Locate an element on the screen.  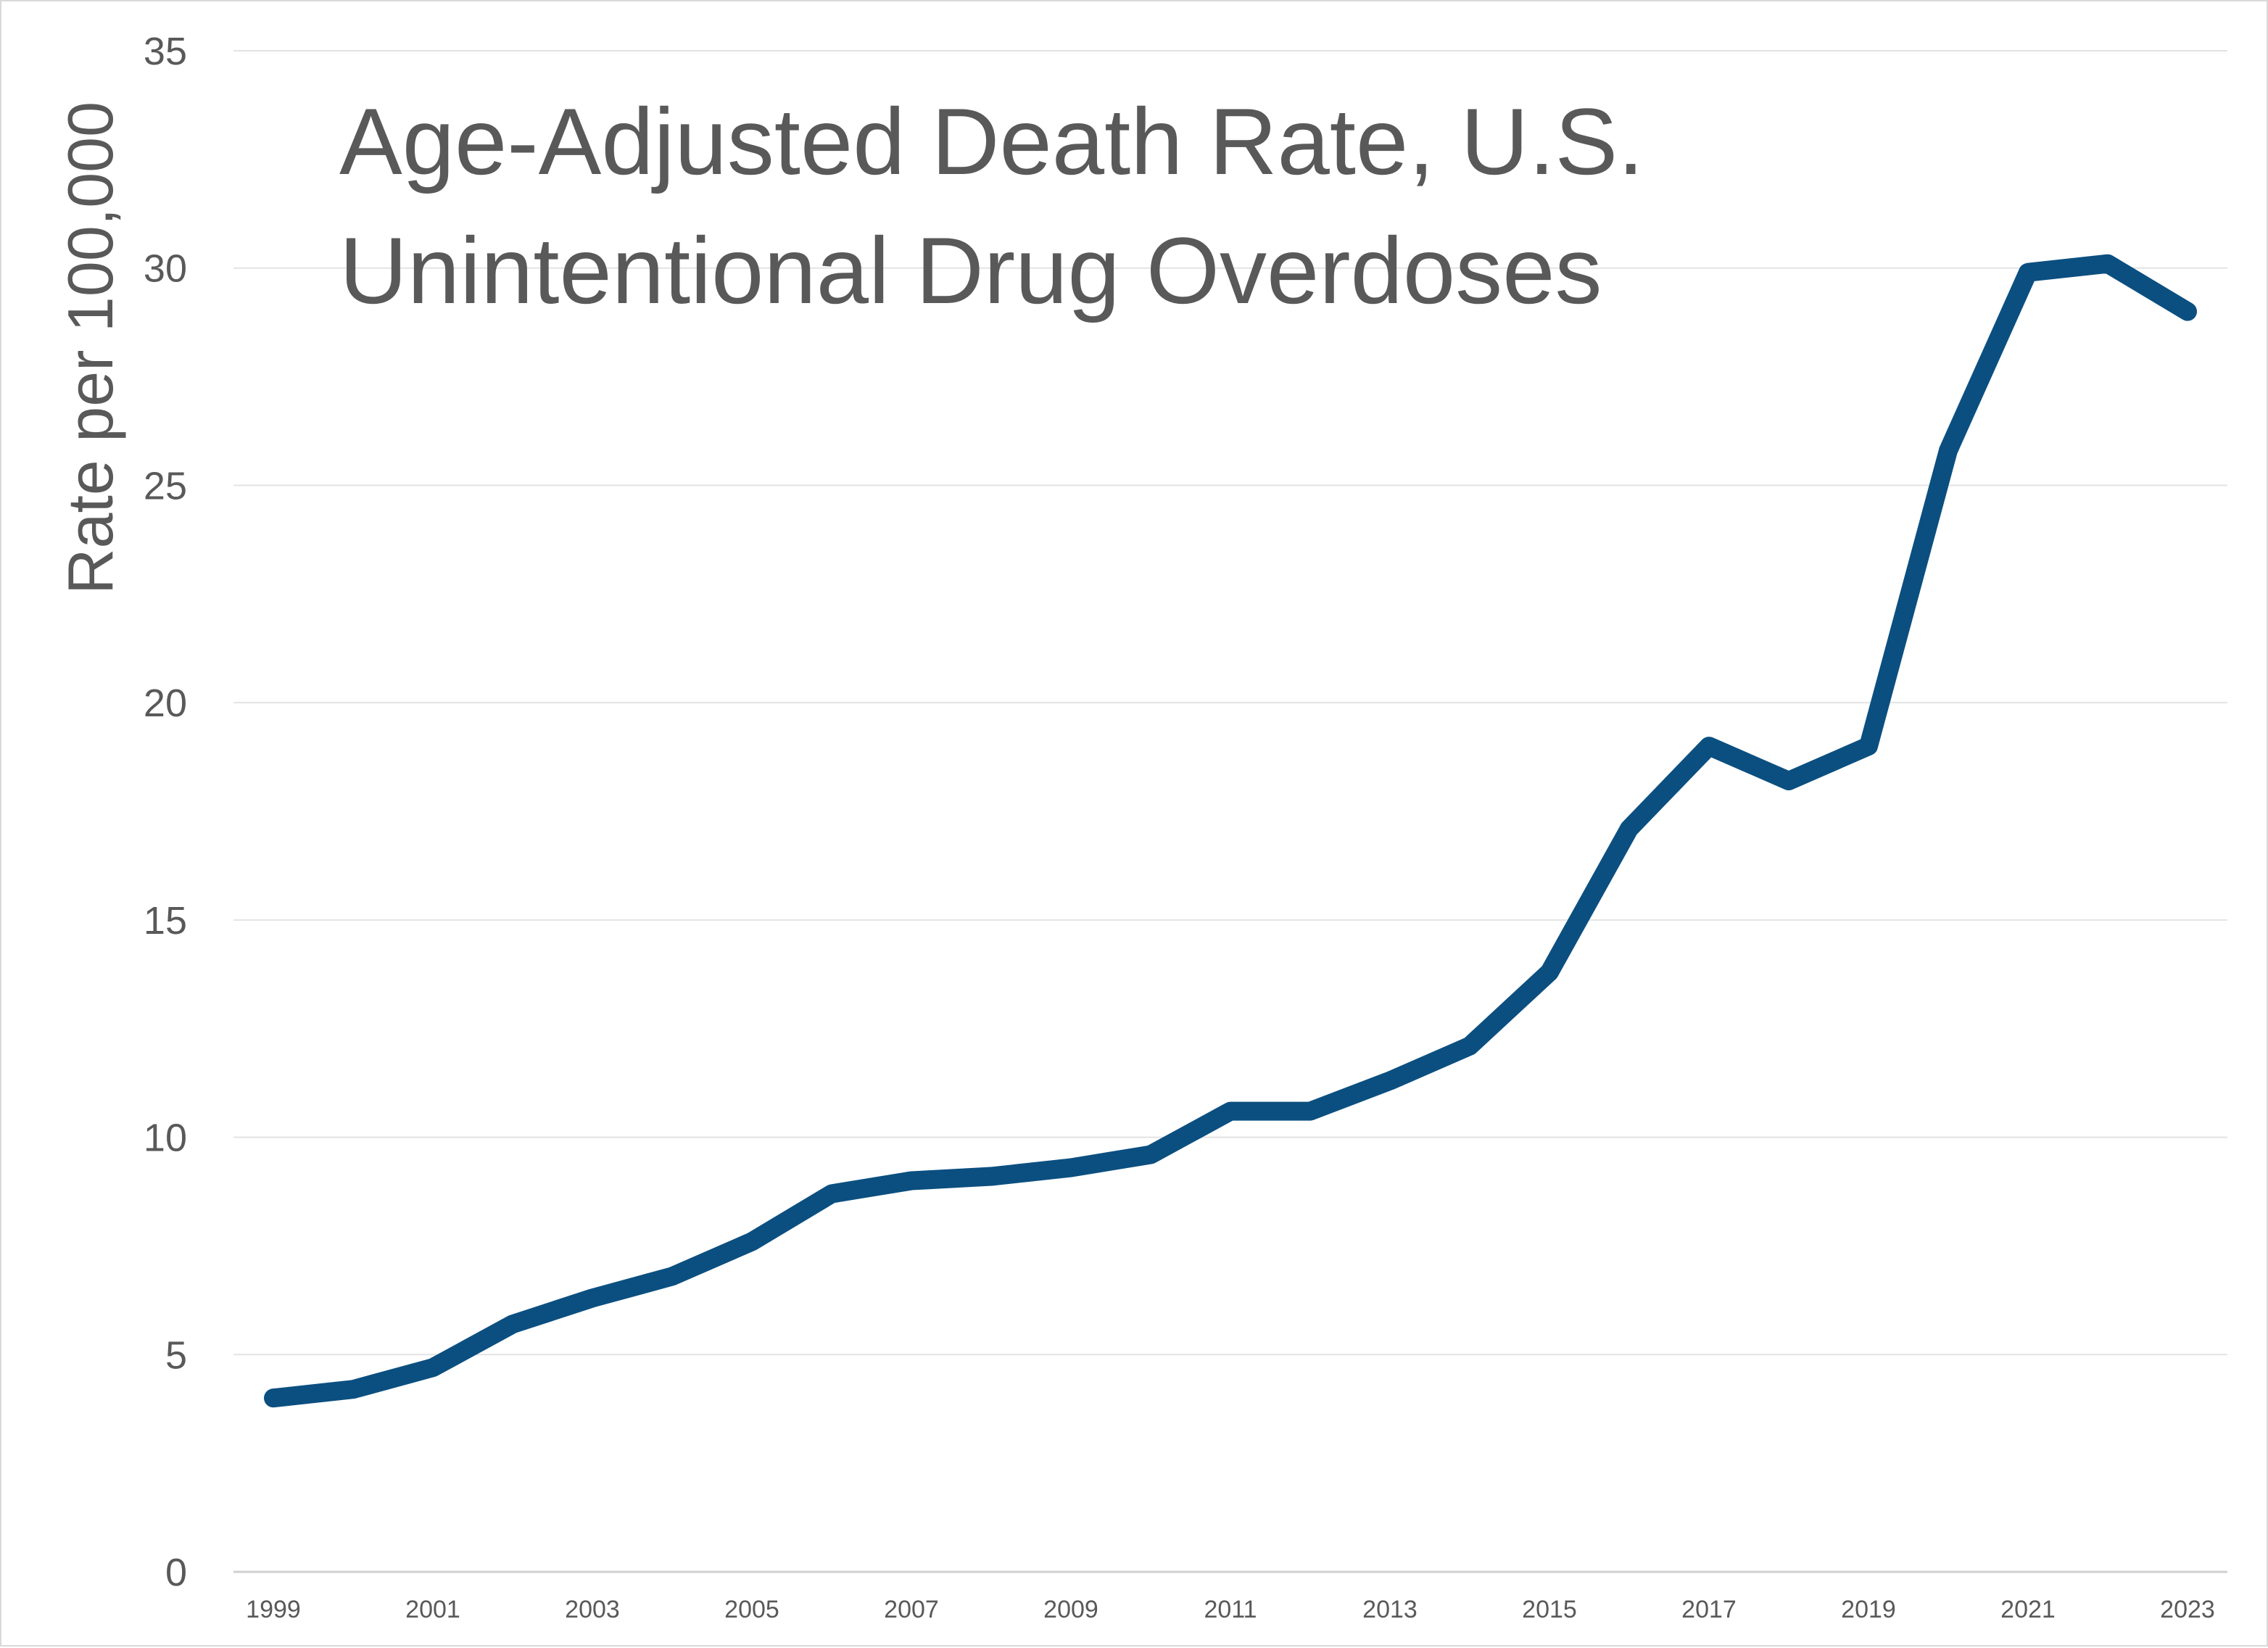
x-tick-label: 2007 is located at coordinates (911, 1609).